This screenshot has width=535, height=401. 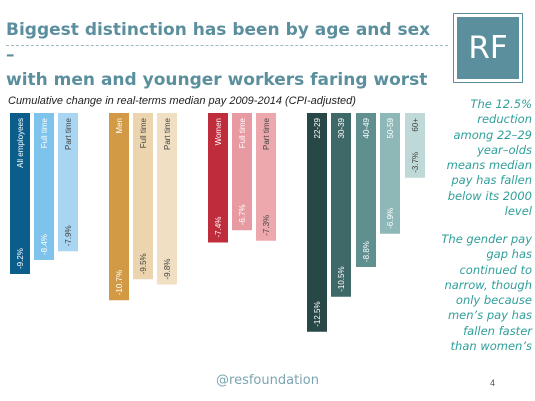 I want to click on bar-6-part-time, so click(x=167, y=199).